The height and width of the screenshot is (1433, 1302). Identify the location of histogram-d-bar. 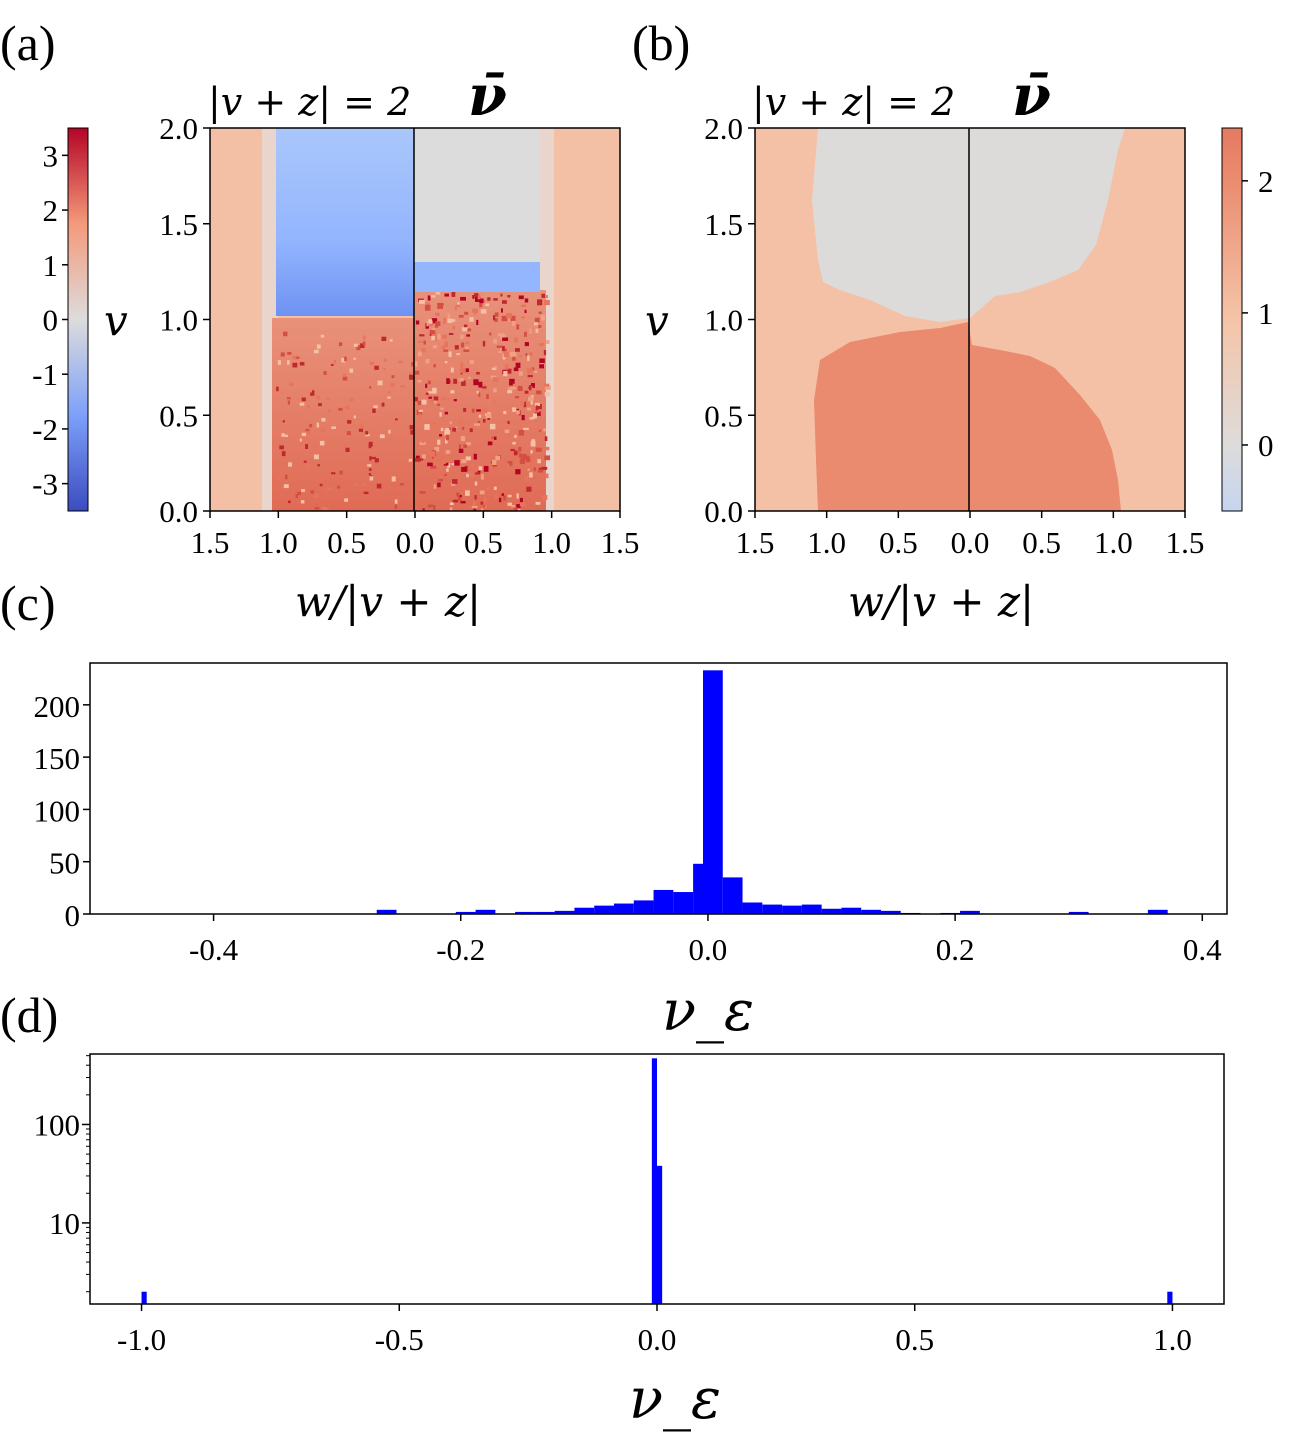
(144, 1297).